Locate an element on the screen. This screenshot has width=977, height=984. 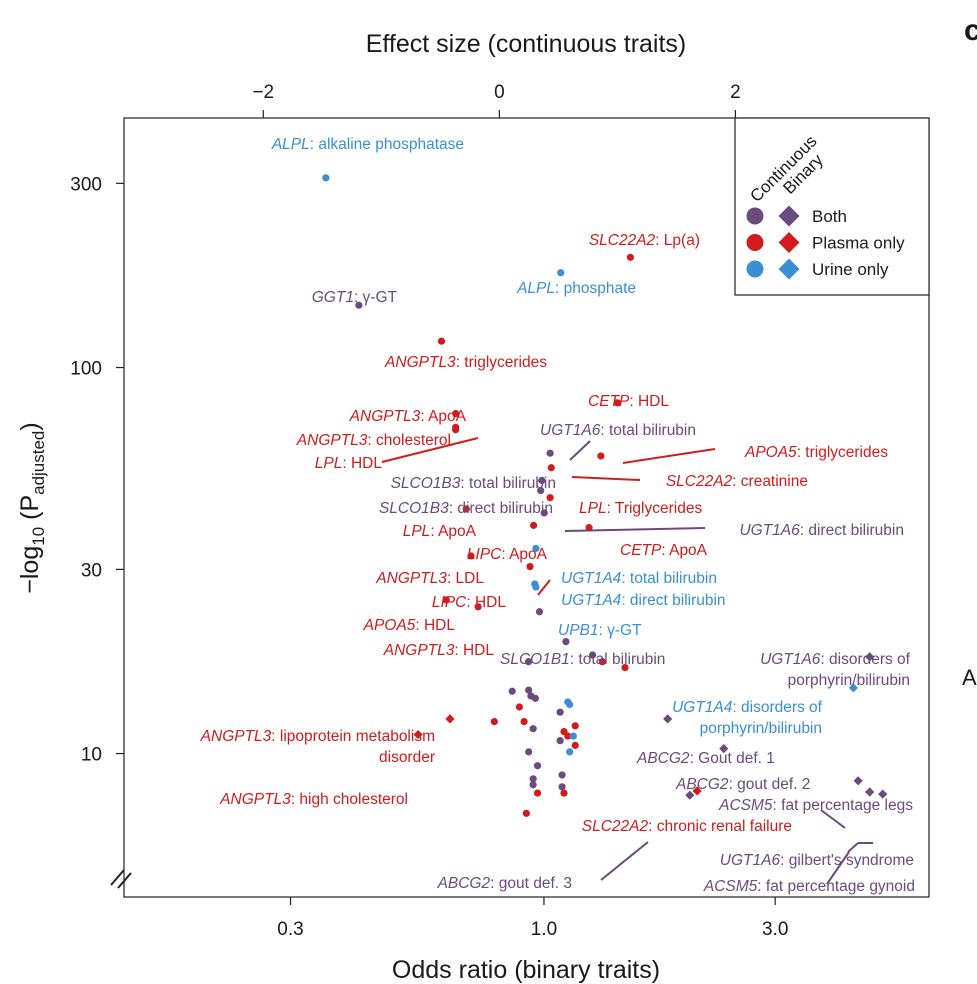
point-annotation: ACSM5: fat percentage legs is located at coordinates (815, 805).